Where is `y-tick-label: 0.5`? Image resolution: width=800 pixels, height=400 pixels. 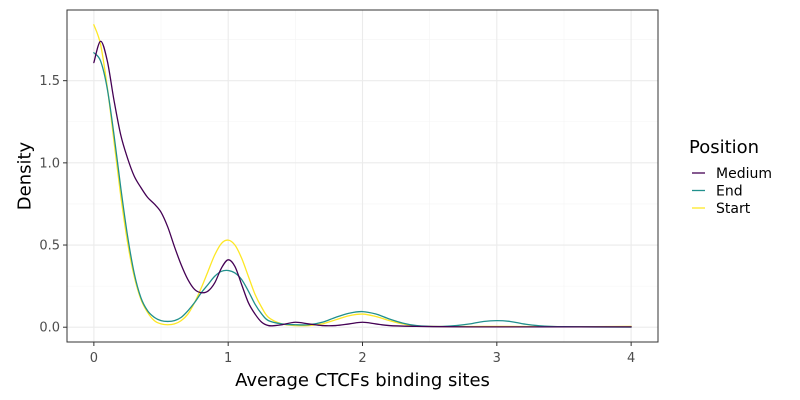 y-tick-label: 0.5 is located at coordinates (49, 246).